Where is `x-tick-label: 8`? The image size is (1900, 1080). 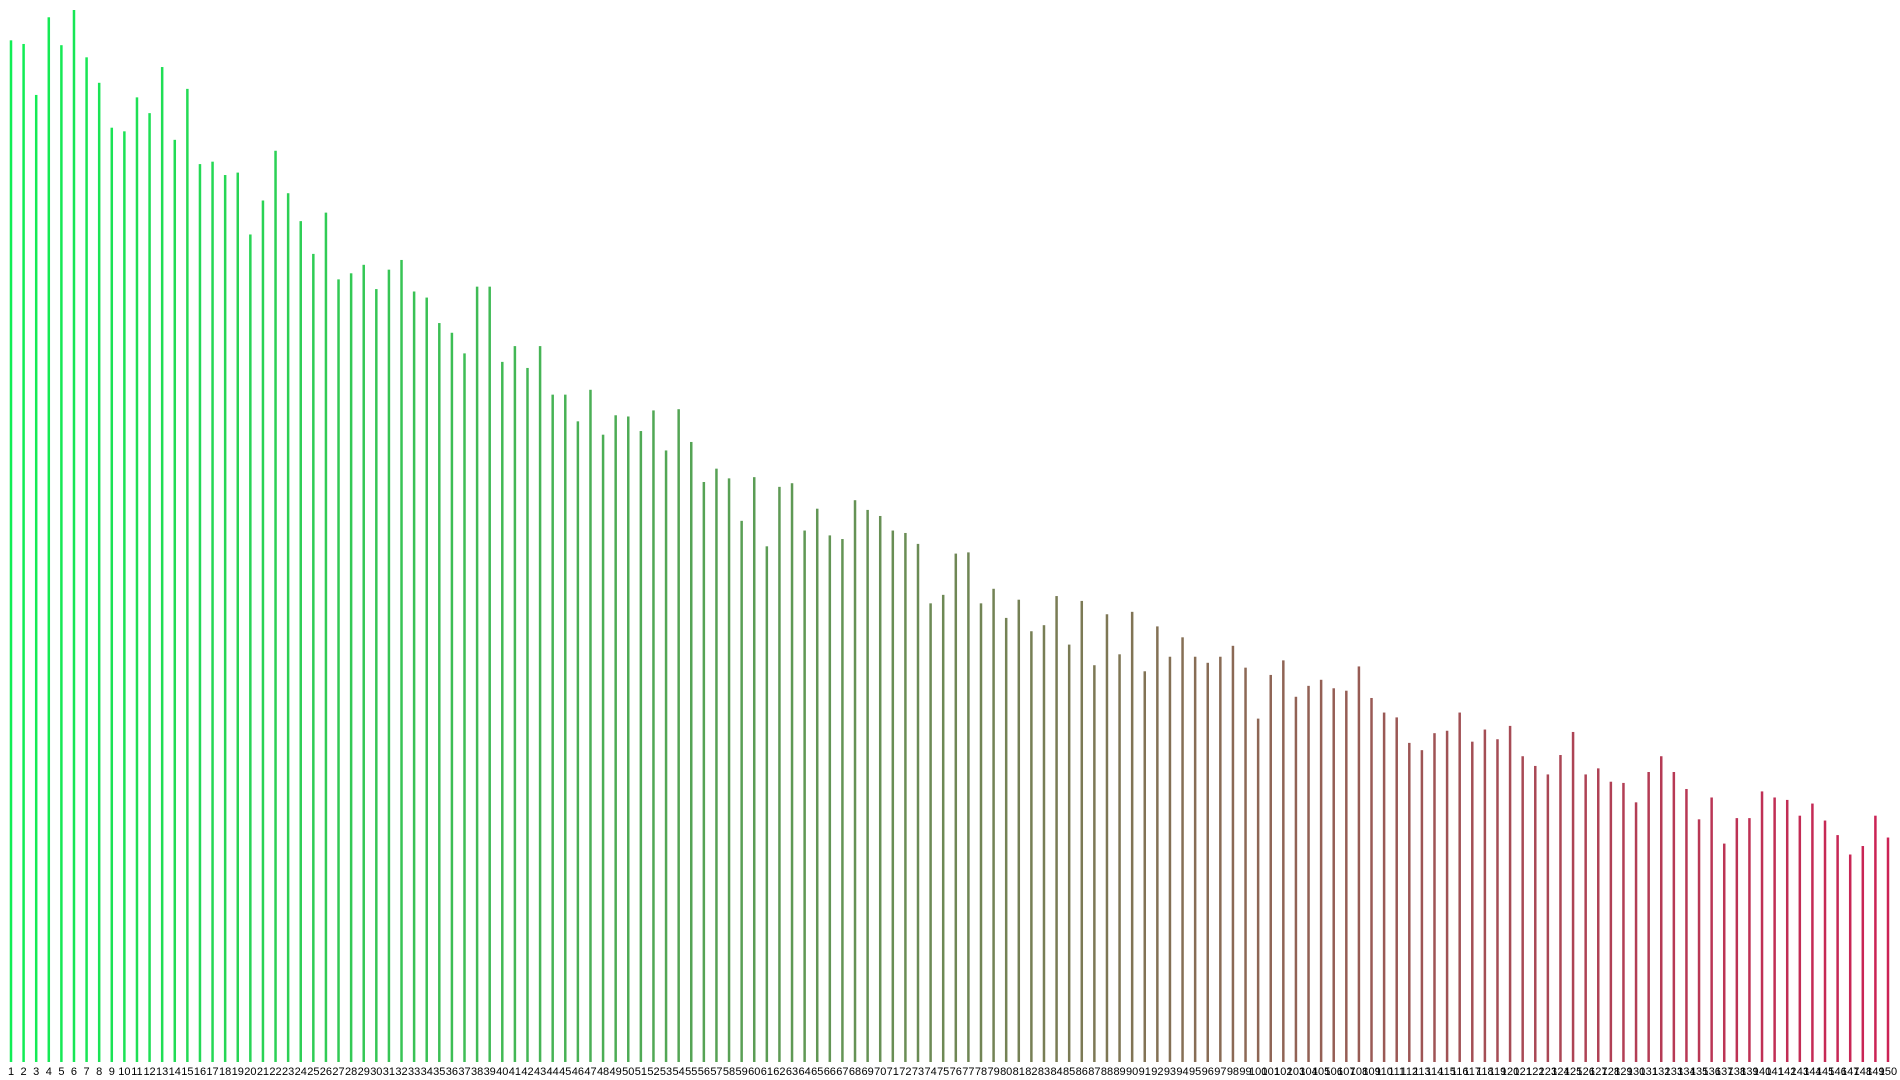
x-tick-label: 8 is located at coordinates (99, 1072).